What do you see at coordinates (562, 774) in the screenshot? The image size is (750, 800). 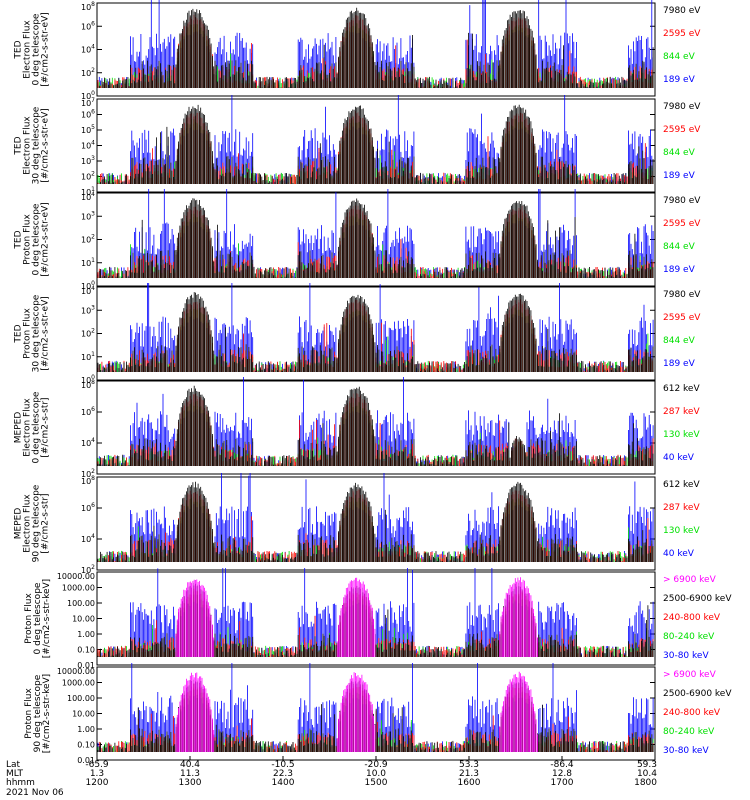 I see `x-tick-label-mlt: 12.8` at bounding box center [562, 774].